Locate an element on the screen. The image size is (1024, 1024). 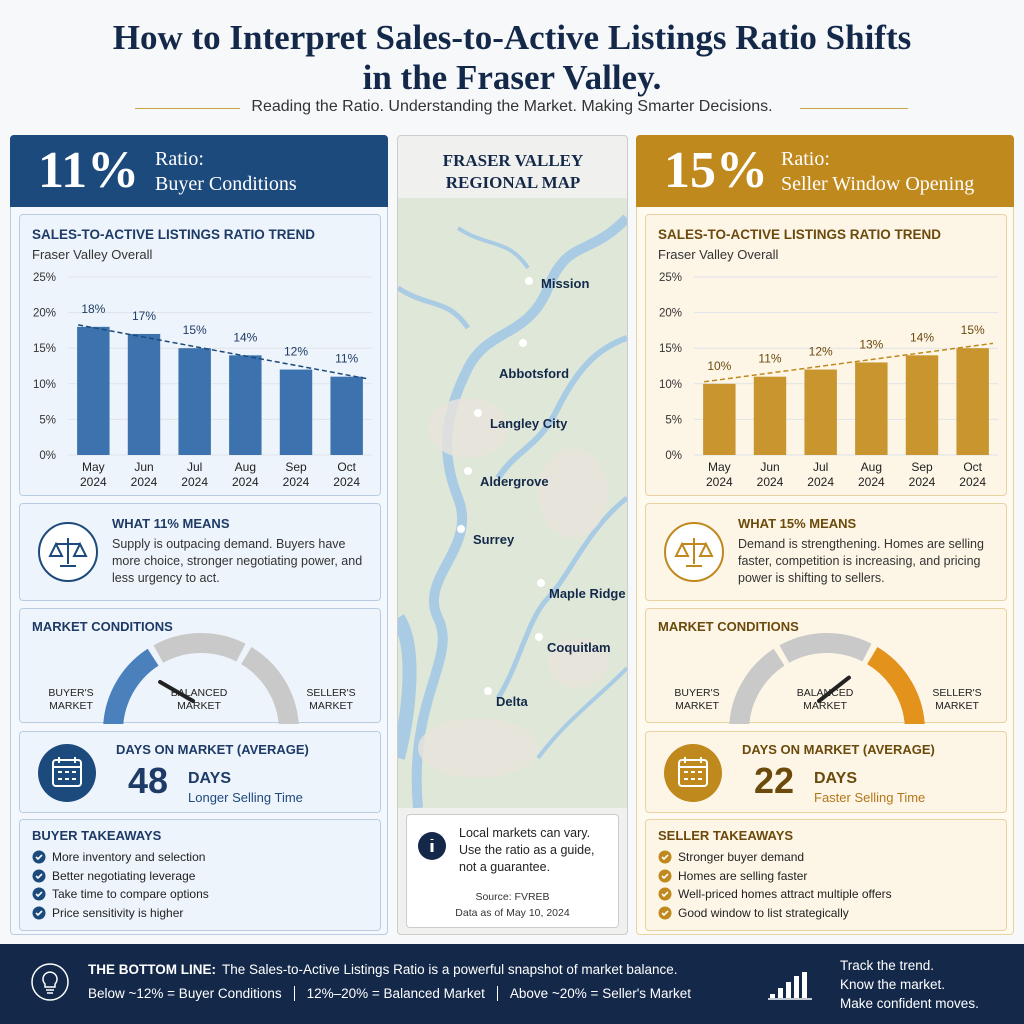
gauge-segment is located at coordinates (131, 686).